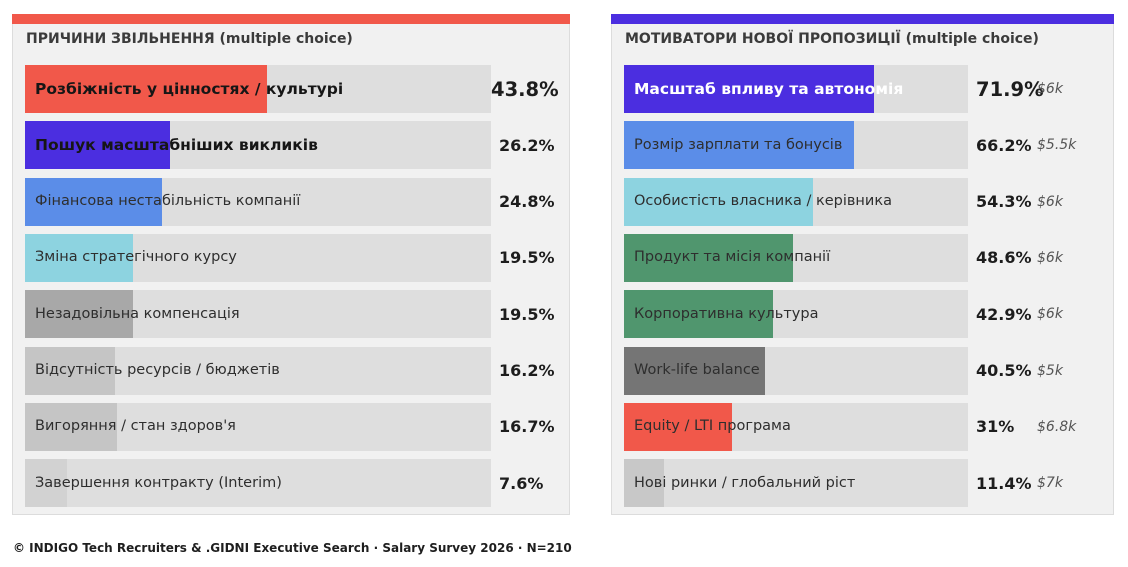 The height and width of the screenshot is (567, 1128). What do you see at coordinates (1057, 145) in the screenshot?
I see `salary-label: $5.5k` at bounding box center [1057, 145].